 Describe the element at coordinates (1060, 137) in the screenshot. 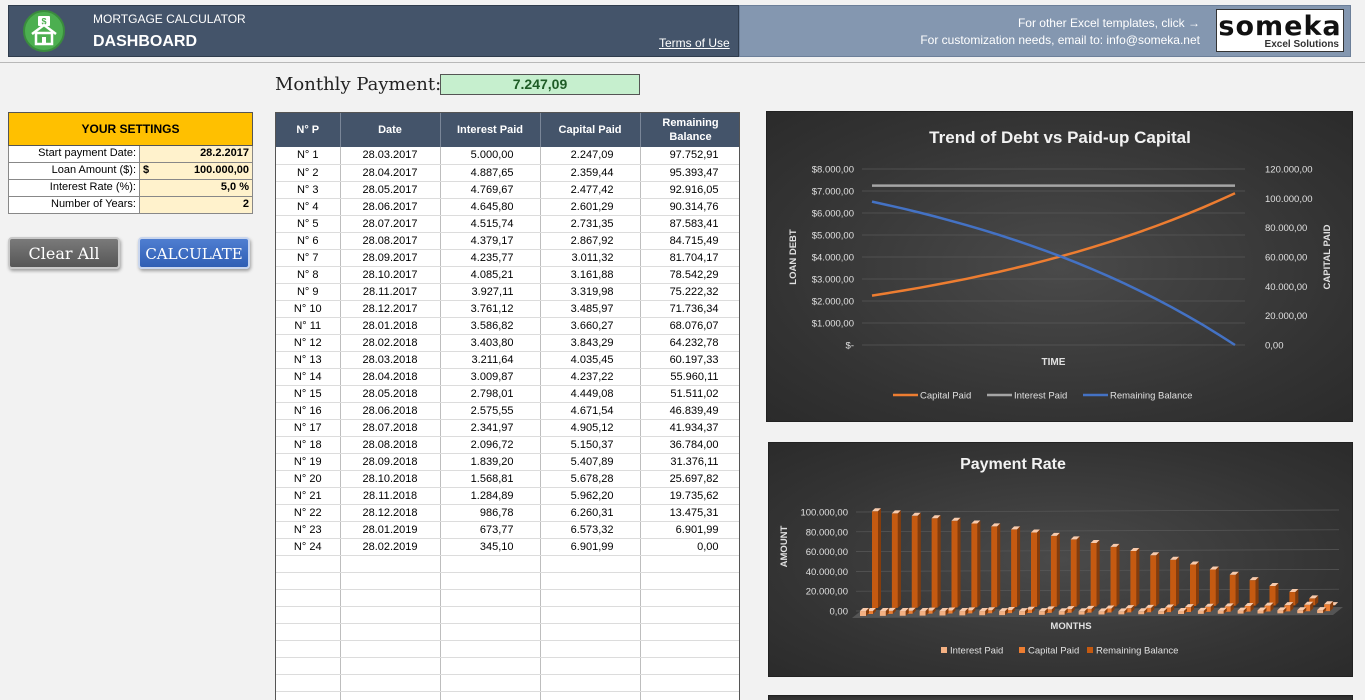

I see `chart-title: Trend of Debt vs Paid-up Capital` at that location.